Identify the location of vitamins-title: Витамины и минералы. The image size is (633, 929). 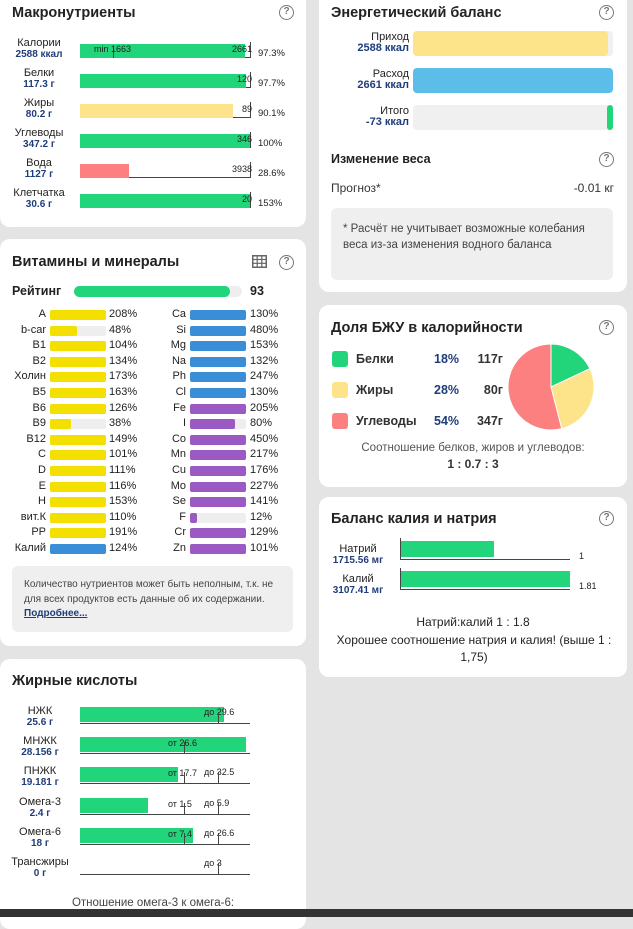
(96, 262).